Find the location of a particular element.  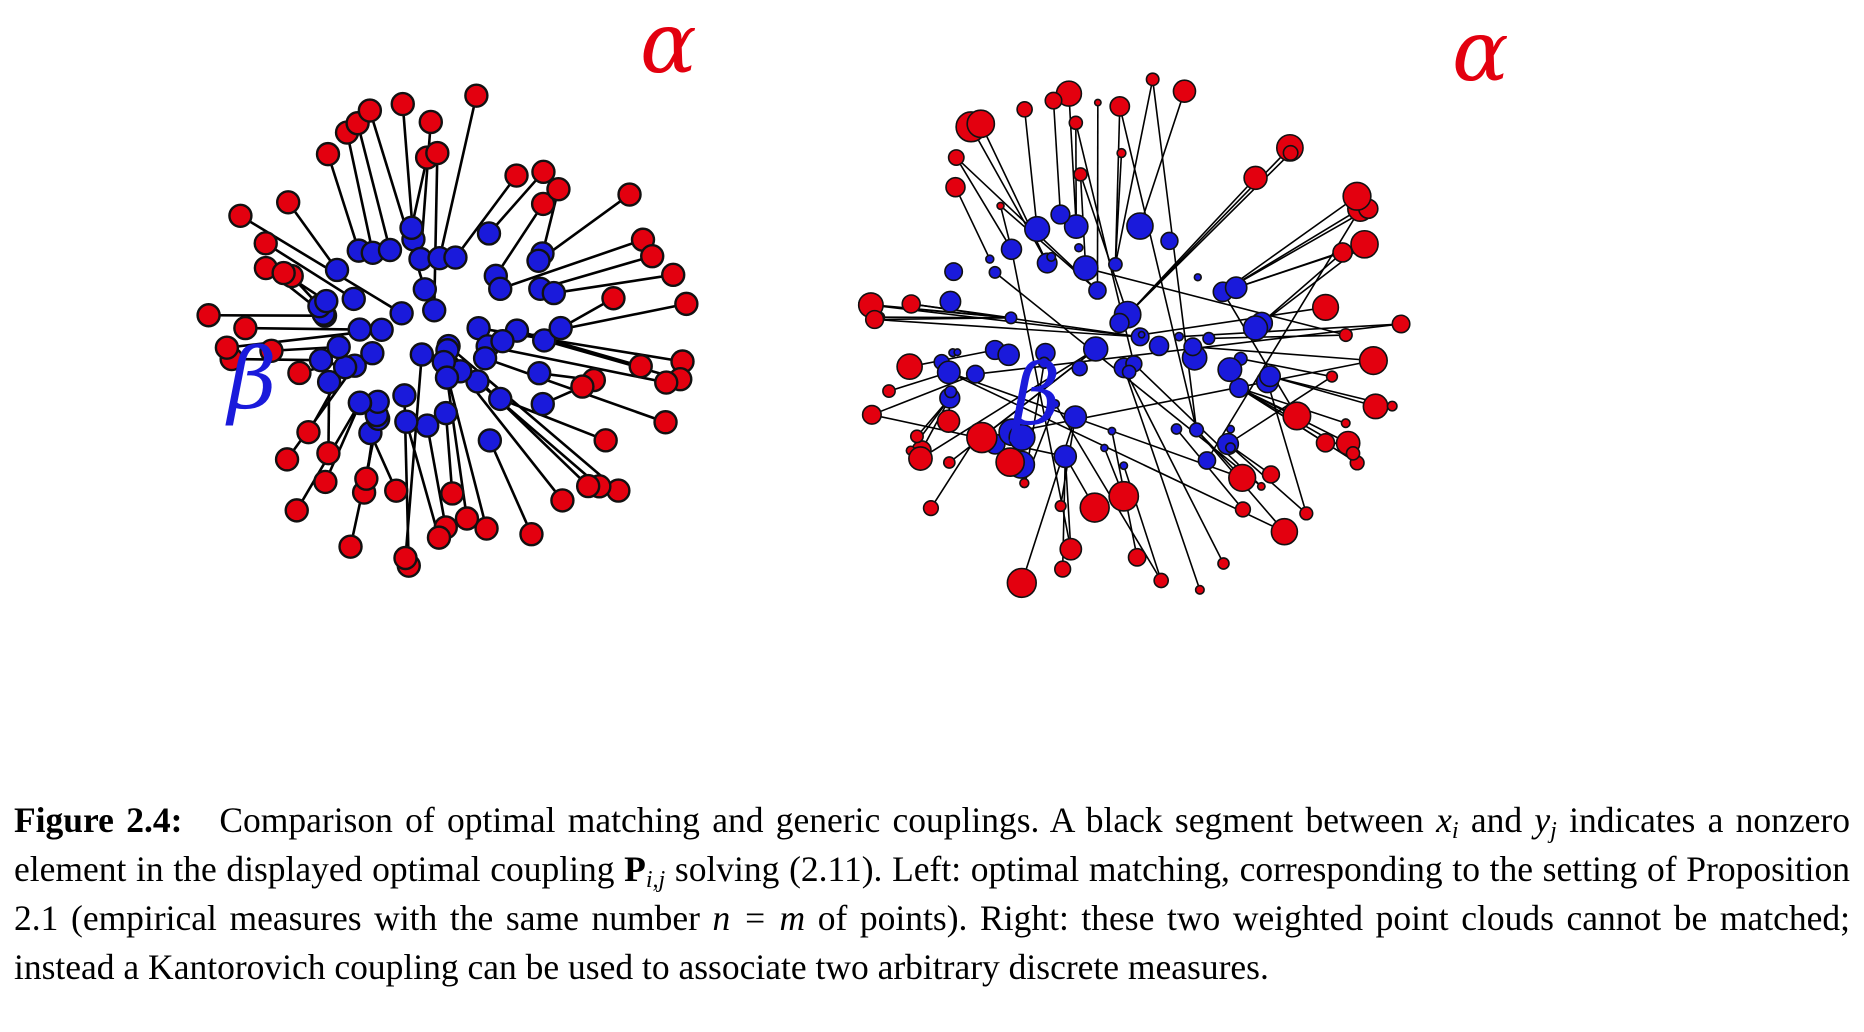

alpha-points-left is located at coordinates (447, 330).